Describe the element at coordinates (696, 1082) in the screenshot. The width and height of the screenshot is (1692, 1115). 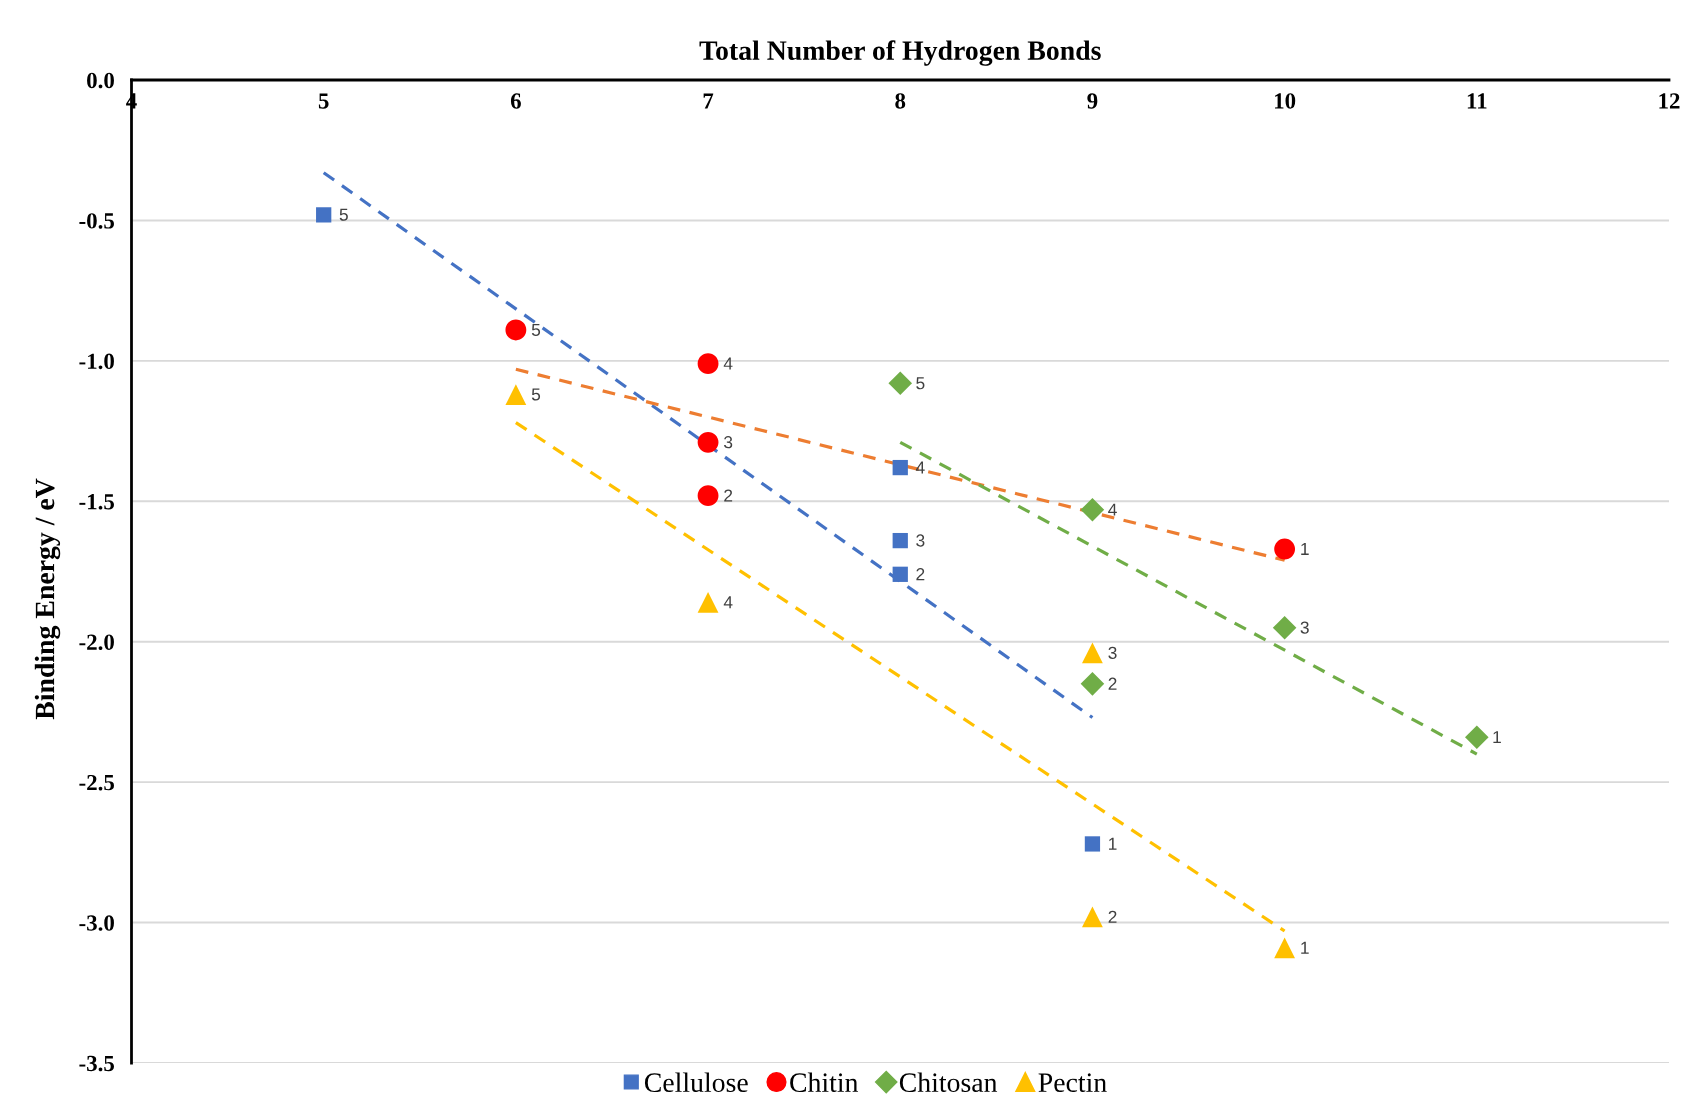
I see `legend-label: Cellulose` at that location.